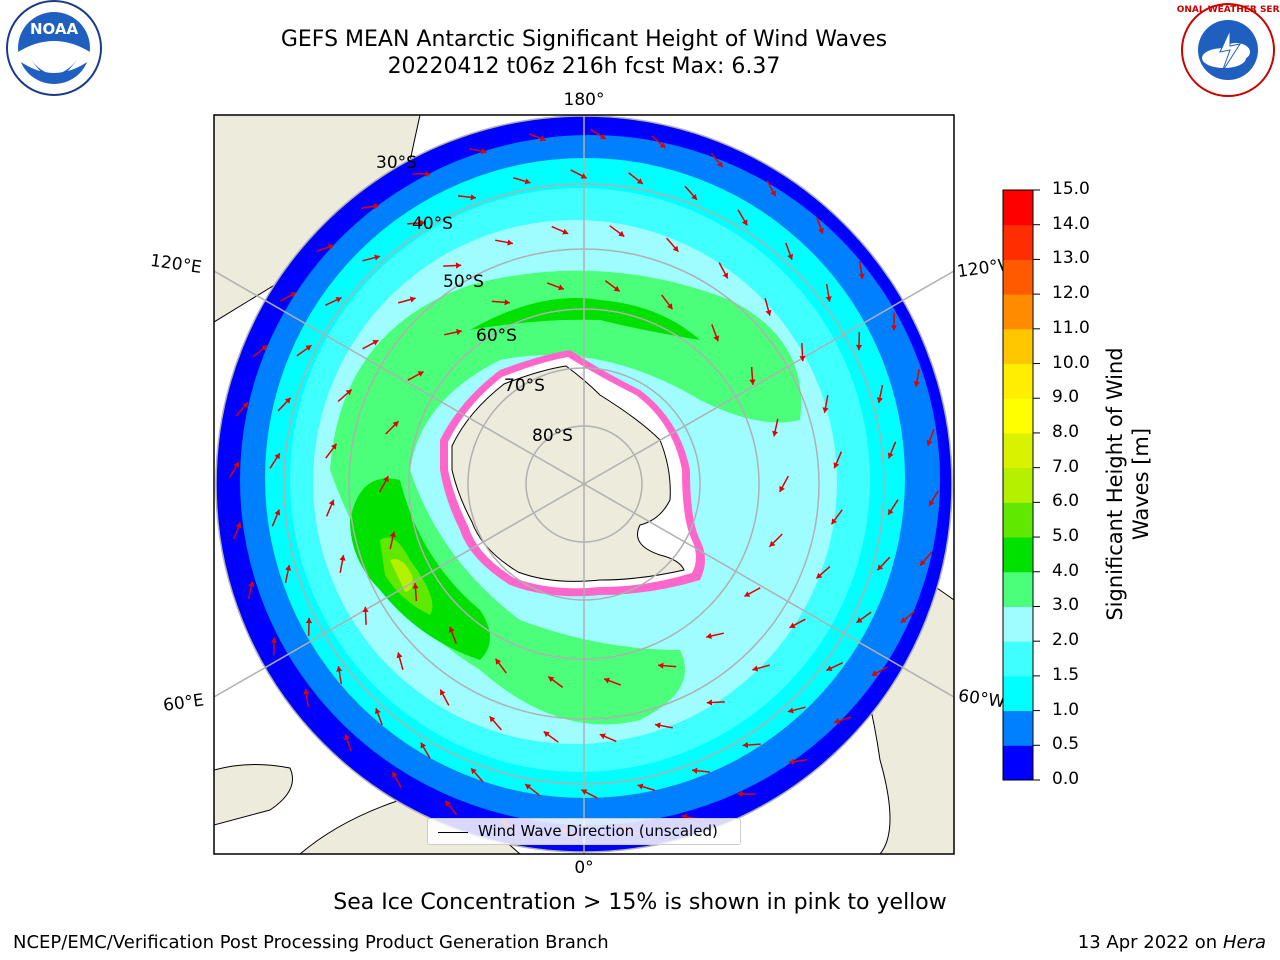 Image resolution: width=1280 pixels, height=960 pixels. What do you see at coordinates (1066, 536) in the screenshot?
I see `colorbar-tick-label: 5.0` at bounding box center [1066, 536].